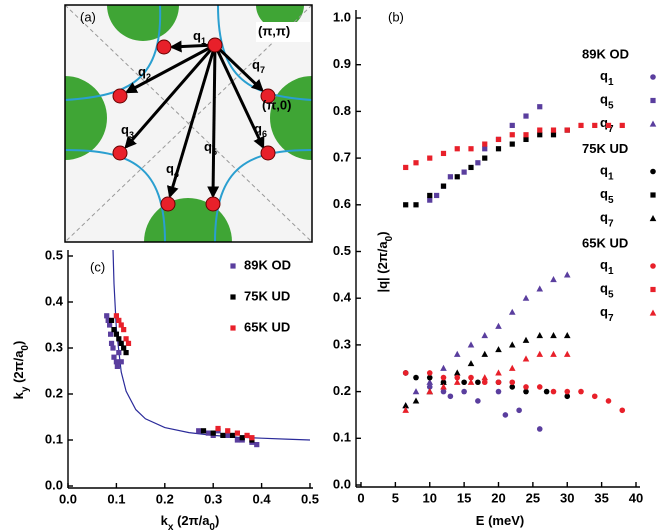 This screenshot has height=531, width=670. Describe the element at coordinates (210, 148) in the screenshot. I see `arrow-label: q5` at that location.